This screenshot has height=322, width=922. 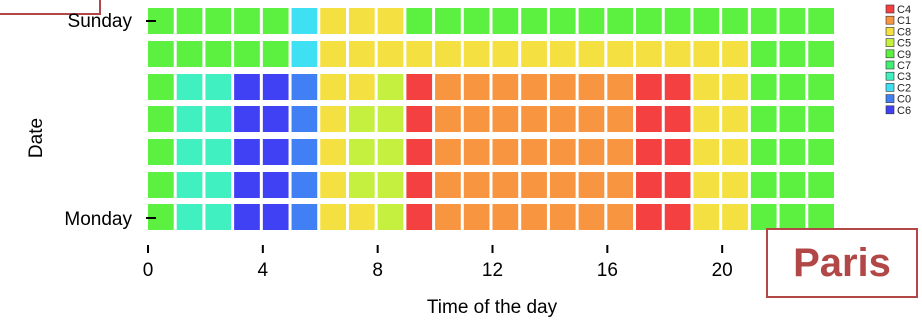 I want to click on x-tick-label: 20, so click(x=722, y=270).